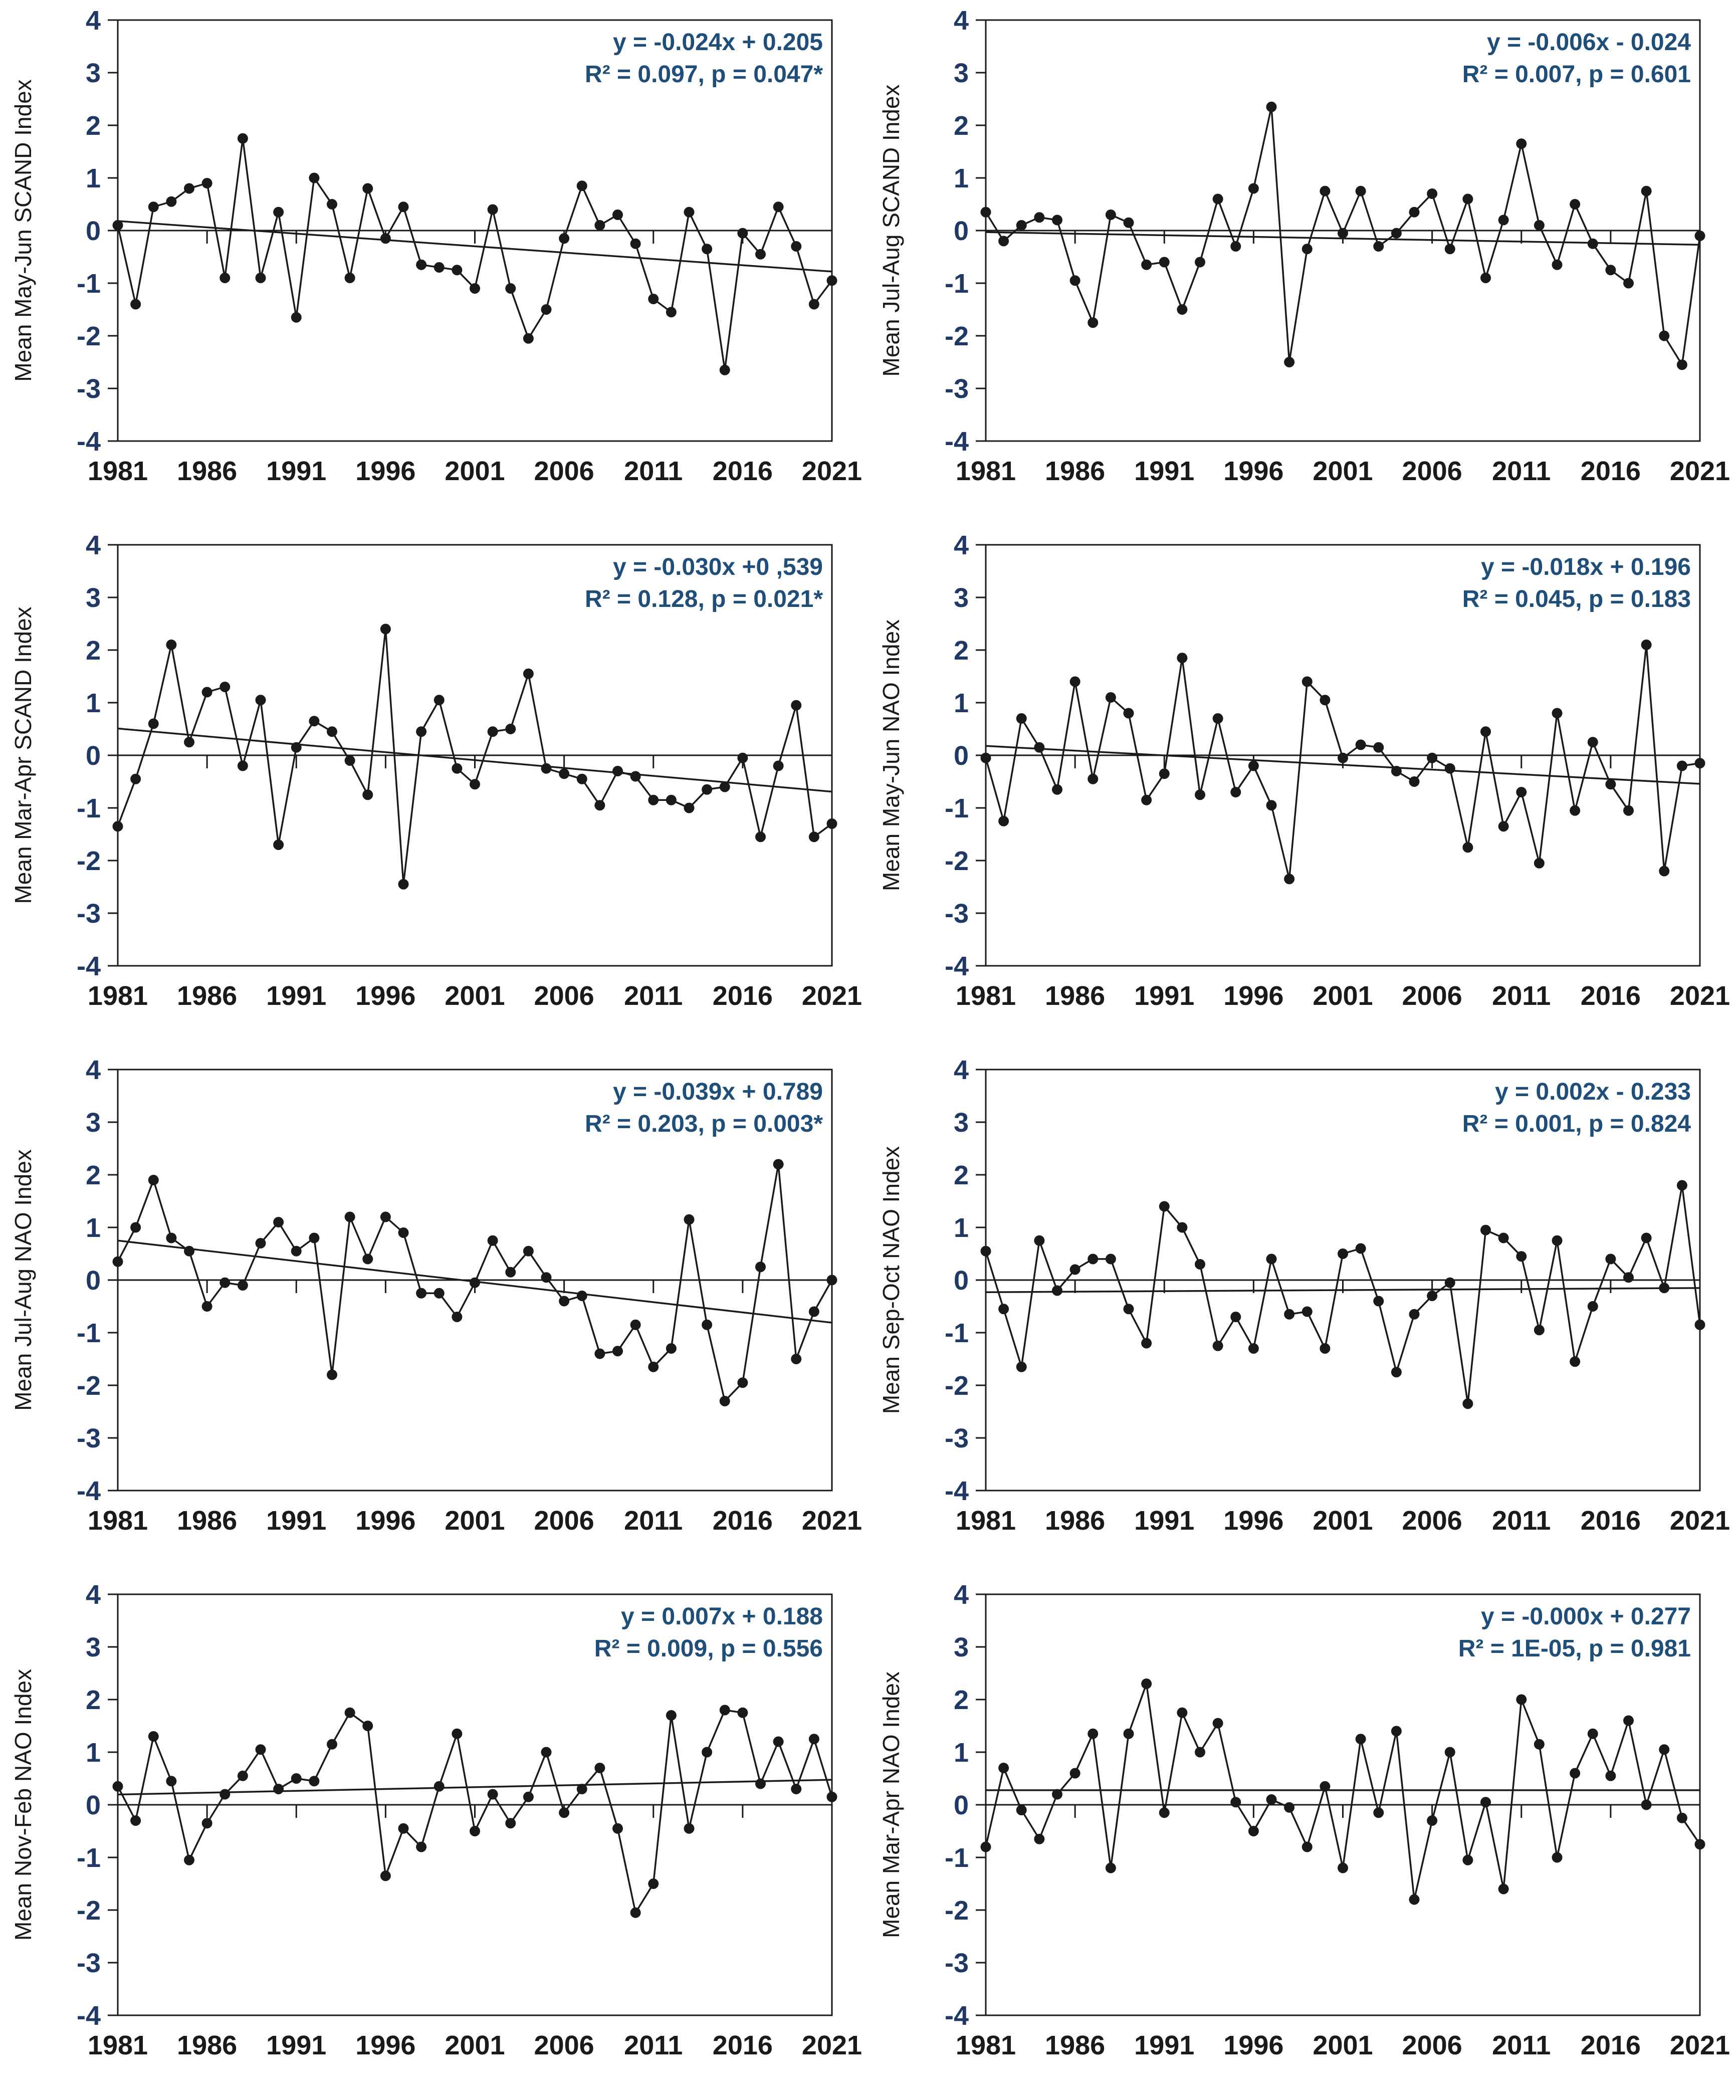 Image resolution: width=1736 pixels, height=2100 pixels. I want to click on trend-equation-label: y = -0.018x + 0.196, so click(1586, 567).